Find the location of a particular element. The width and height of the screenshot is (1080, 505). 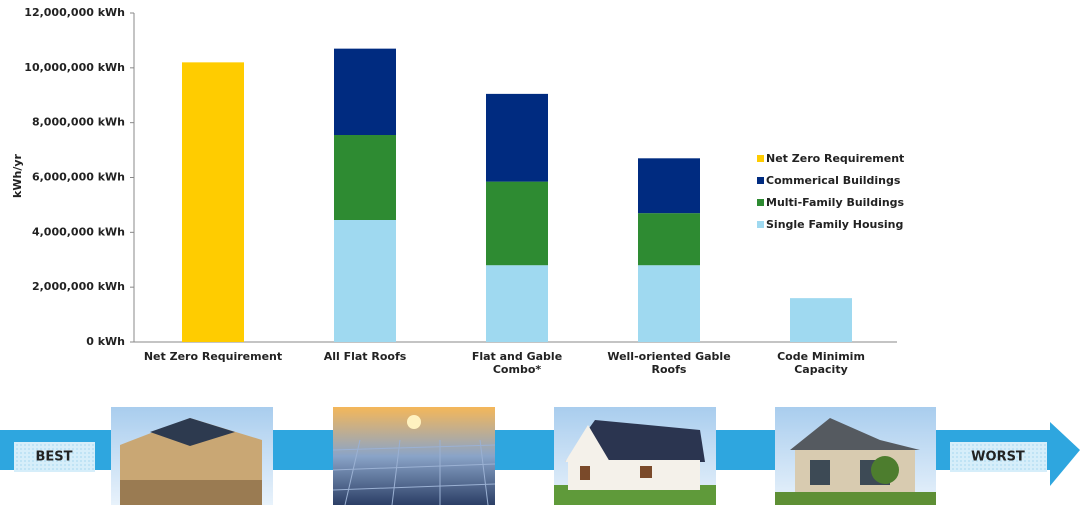

best-box is located at coordinates (54, 457).